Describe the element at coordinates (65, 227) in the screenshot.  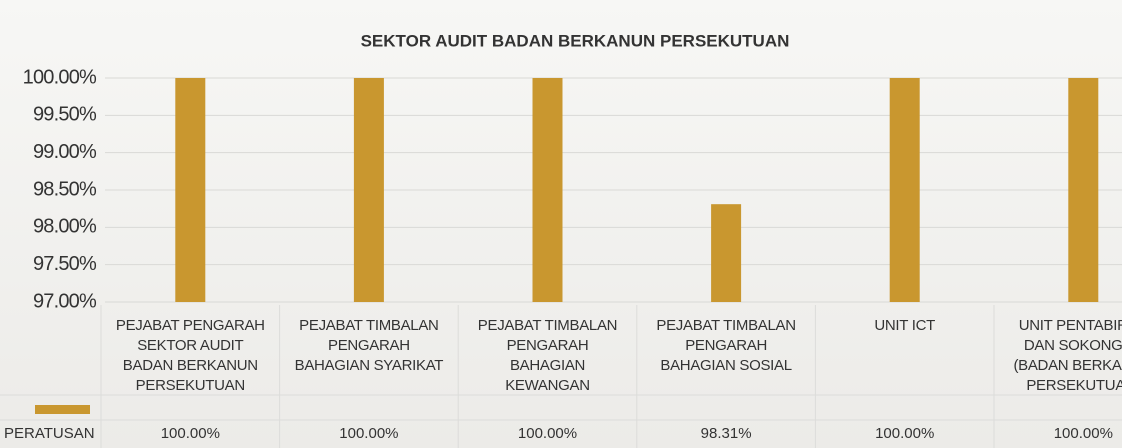
I see `y-tick-label: 98.00%` at that location.